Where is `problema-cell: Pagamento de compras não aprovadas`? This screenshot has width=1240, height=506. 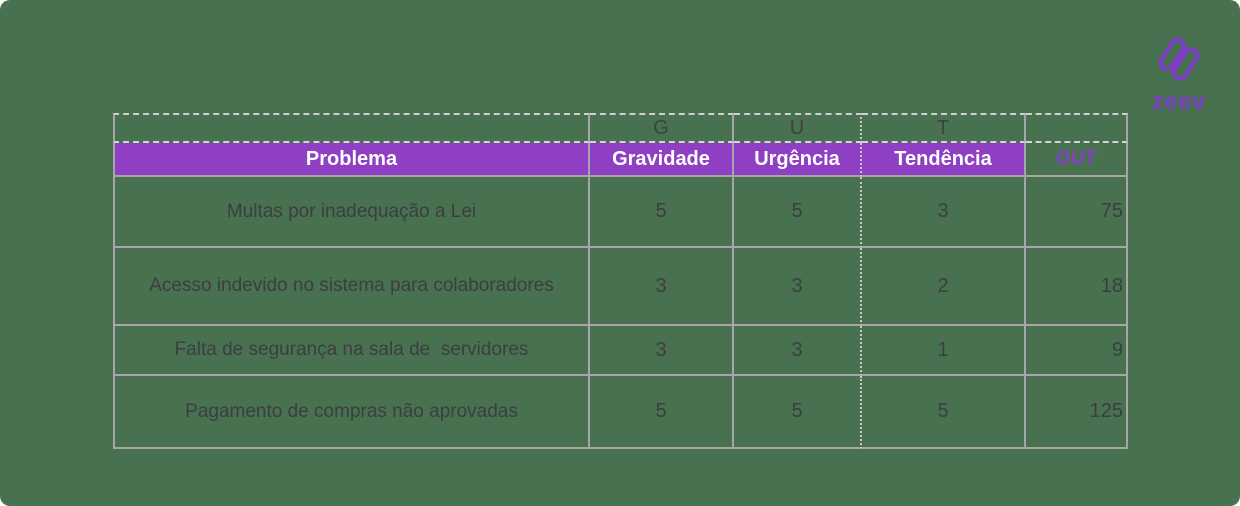 problema-cell: Pagamento de compras não aprovadas is located at coordinates (351, 412).